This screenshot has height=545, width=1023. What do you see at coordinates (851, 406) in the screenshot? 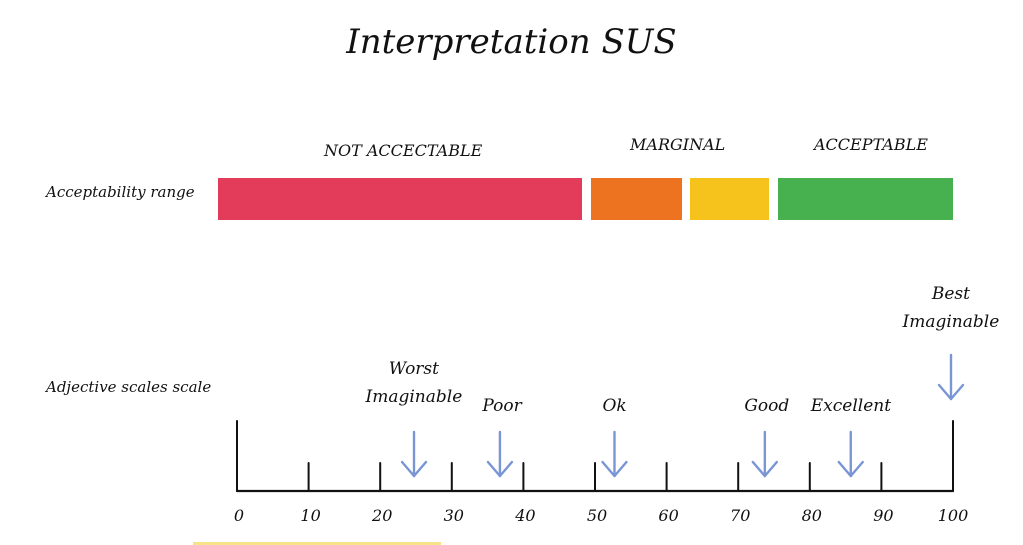
I see `adjective-label-4: Excellent` at bounding box center [851, 406].